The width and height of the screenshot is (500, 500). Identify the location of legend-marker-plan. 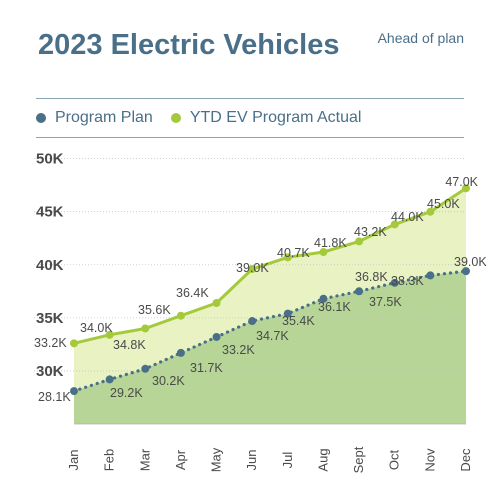
(41, 118).